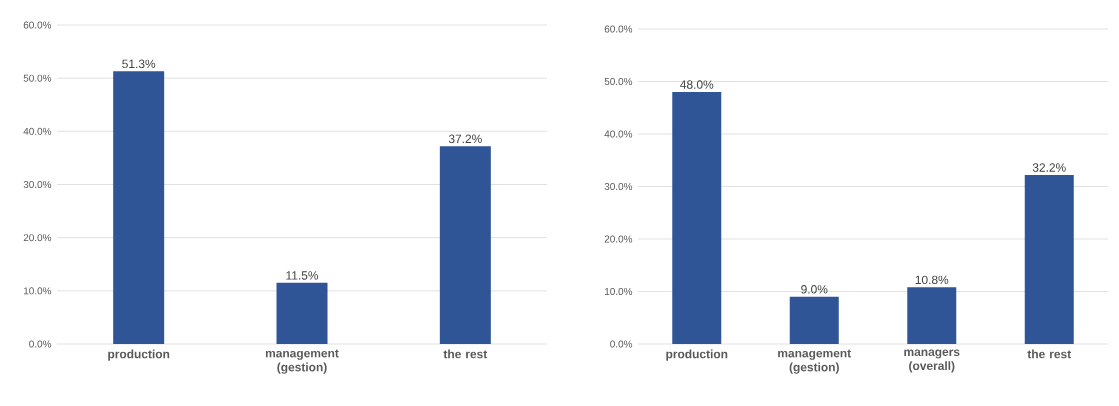  What do you see at coordinates (697, 84) in the screenshot?
I see `data-label: 48.0%` at bounding box center [697, 84].